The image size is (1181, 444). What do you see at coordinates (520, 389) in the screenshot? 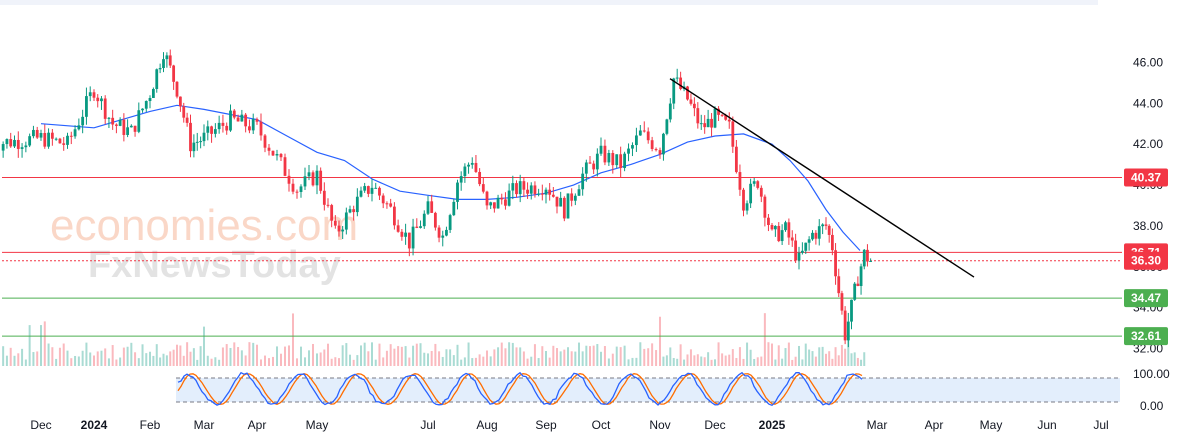
I see `stochastic-k-line` at bounding box center [520, 389].